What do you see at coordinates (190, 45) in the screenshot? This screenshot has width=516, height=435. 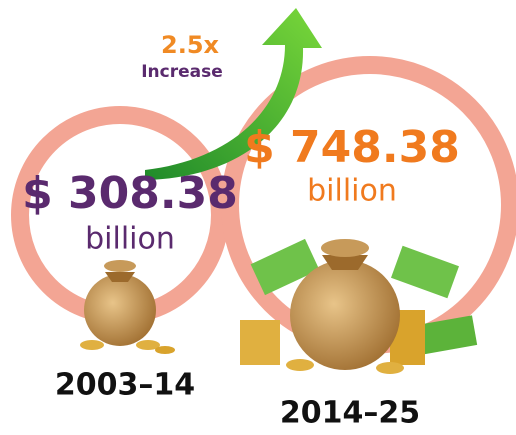 I see `increase-factor: 2.5x` at bounding box center [190, 45].